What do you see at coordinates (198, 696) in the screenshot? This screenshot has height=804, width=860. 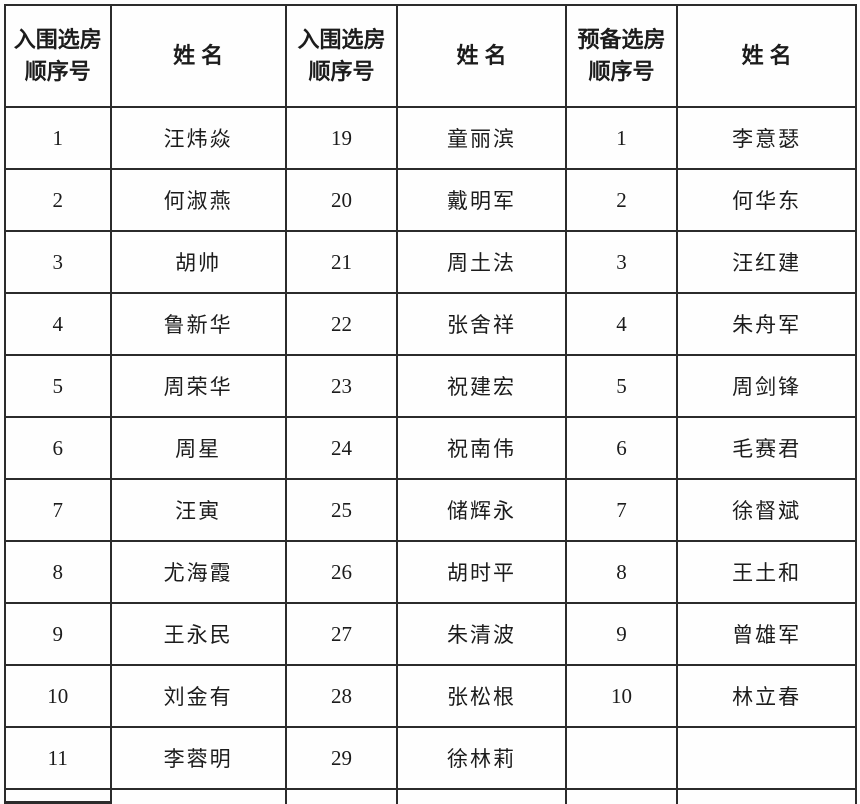 I see `name-cell: 刘金有` at bounding box center [198, 696].